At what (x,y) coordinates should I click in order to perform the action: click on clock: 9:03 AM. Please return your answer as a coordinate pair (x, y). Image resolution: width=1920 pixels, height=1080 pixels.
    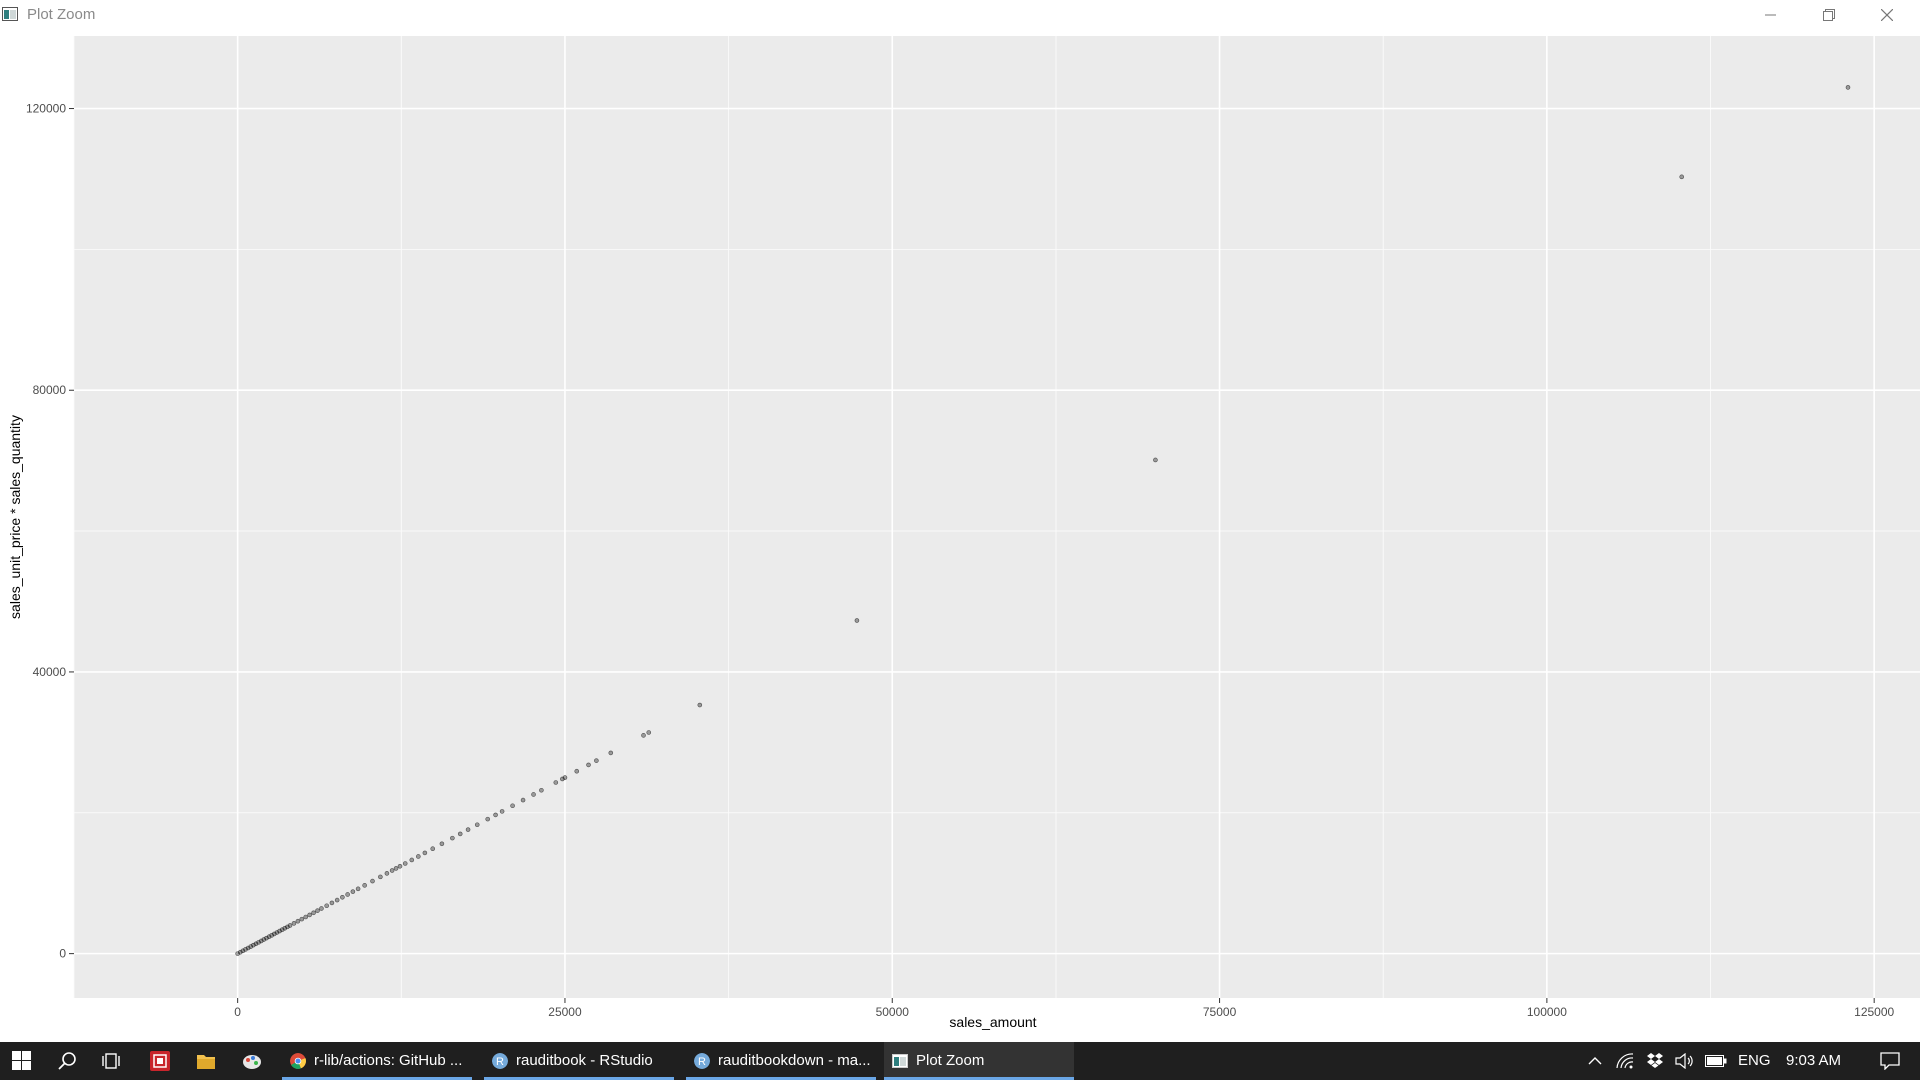
    Looking at the image, I should click on (1824, 1061).